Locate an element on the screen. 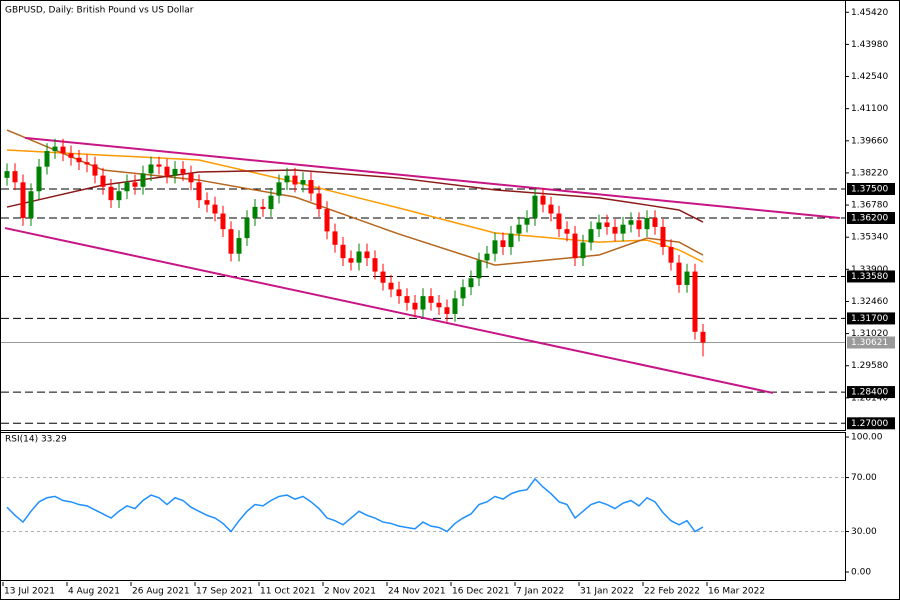 The width and height of the screenshot is (900, 600). current-price-box is located at coordinates (871, 342).